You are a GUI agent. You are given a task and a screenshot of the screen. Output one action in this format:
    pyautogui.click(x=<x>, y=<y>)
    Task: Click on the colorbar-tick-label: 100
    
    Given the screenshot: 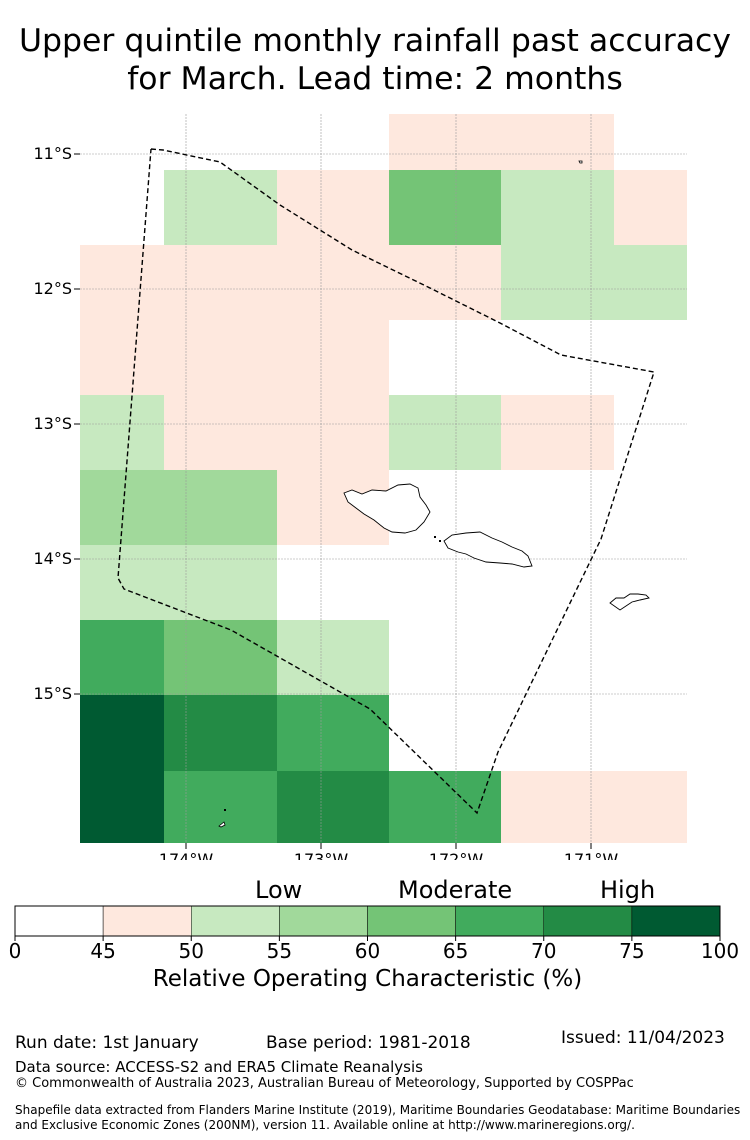 What is the action you would take?
    pyautogui.click(x=720, y=951)
    